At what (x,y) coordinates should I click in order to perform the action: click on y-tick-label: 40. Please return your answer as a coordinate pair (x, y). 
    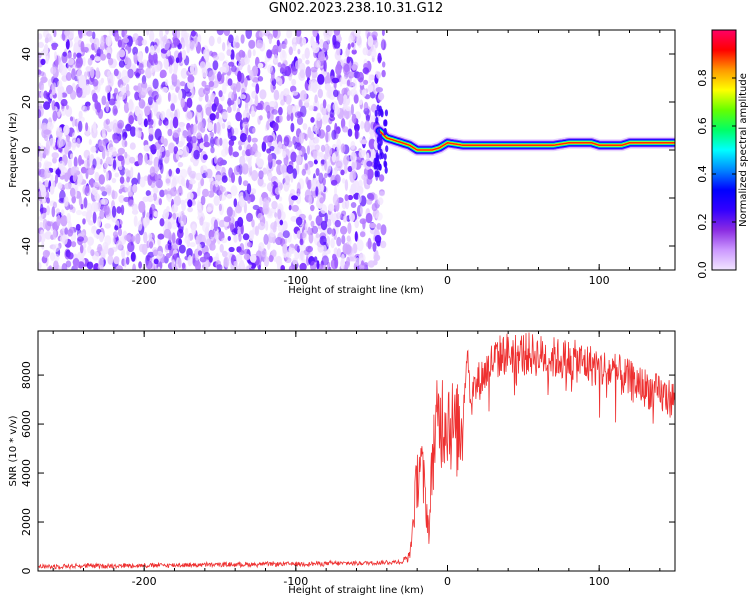
    Looking at the image, I should click on (26, 54).